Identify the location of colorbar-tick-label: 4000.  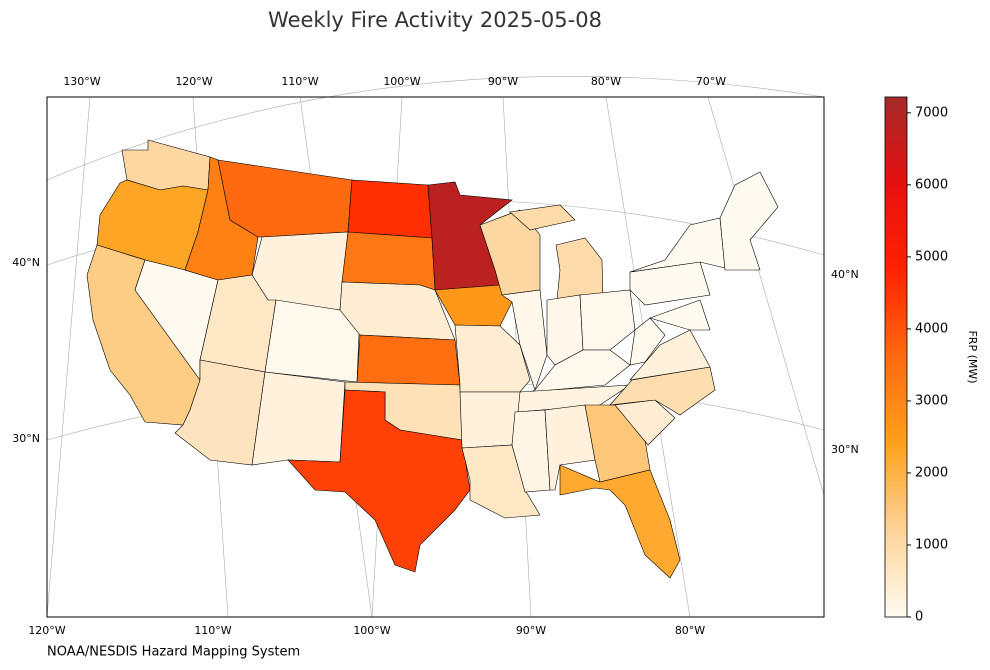
(931, 328).